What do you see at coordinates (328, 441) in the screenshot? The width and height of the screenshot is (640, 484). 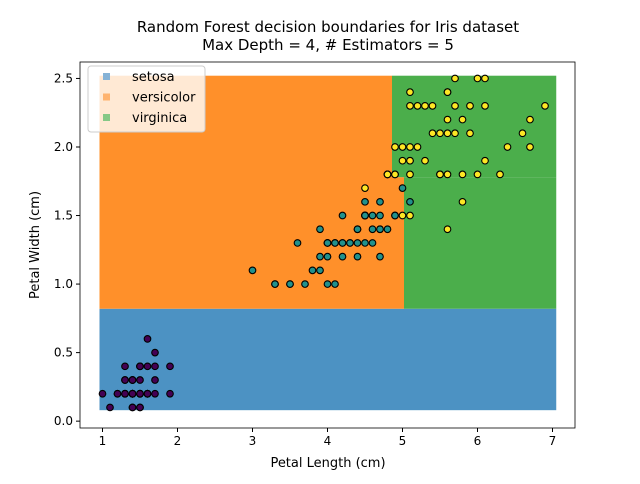 I see `x-tick-label: 4` at bounding box center [328, 441].